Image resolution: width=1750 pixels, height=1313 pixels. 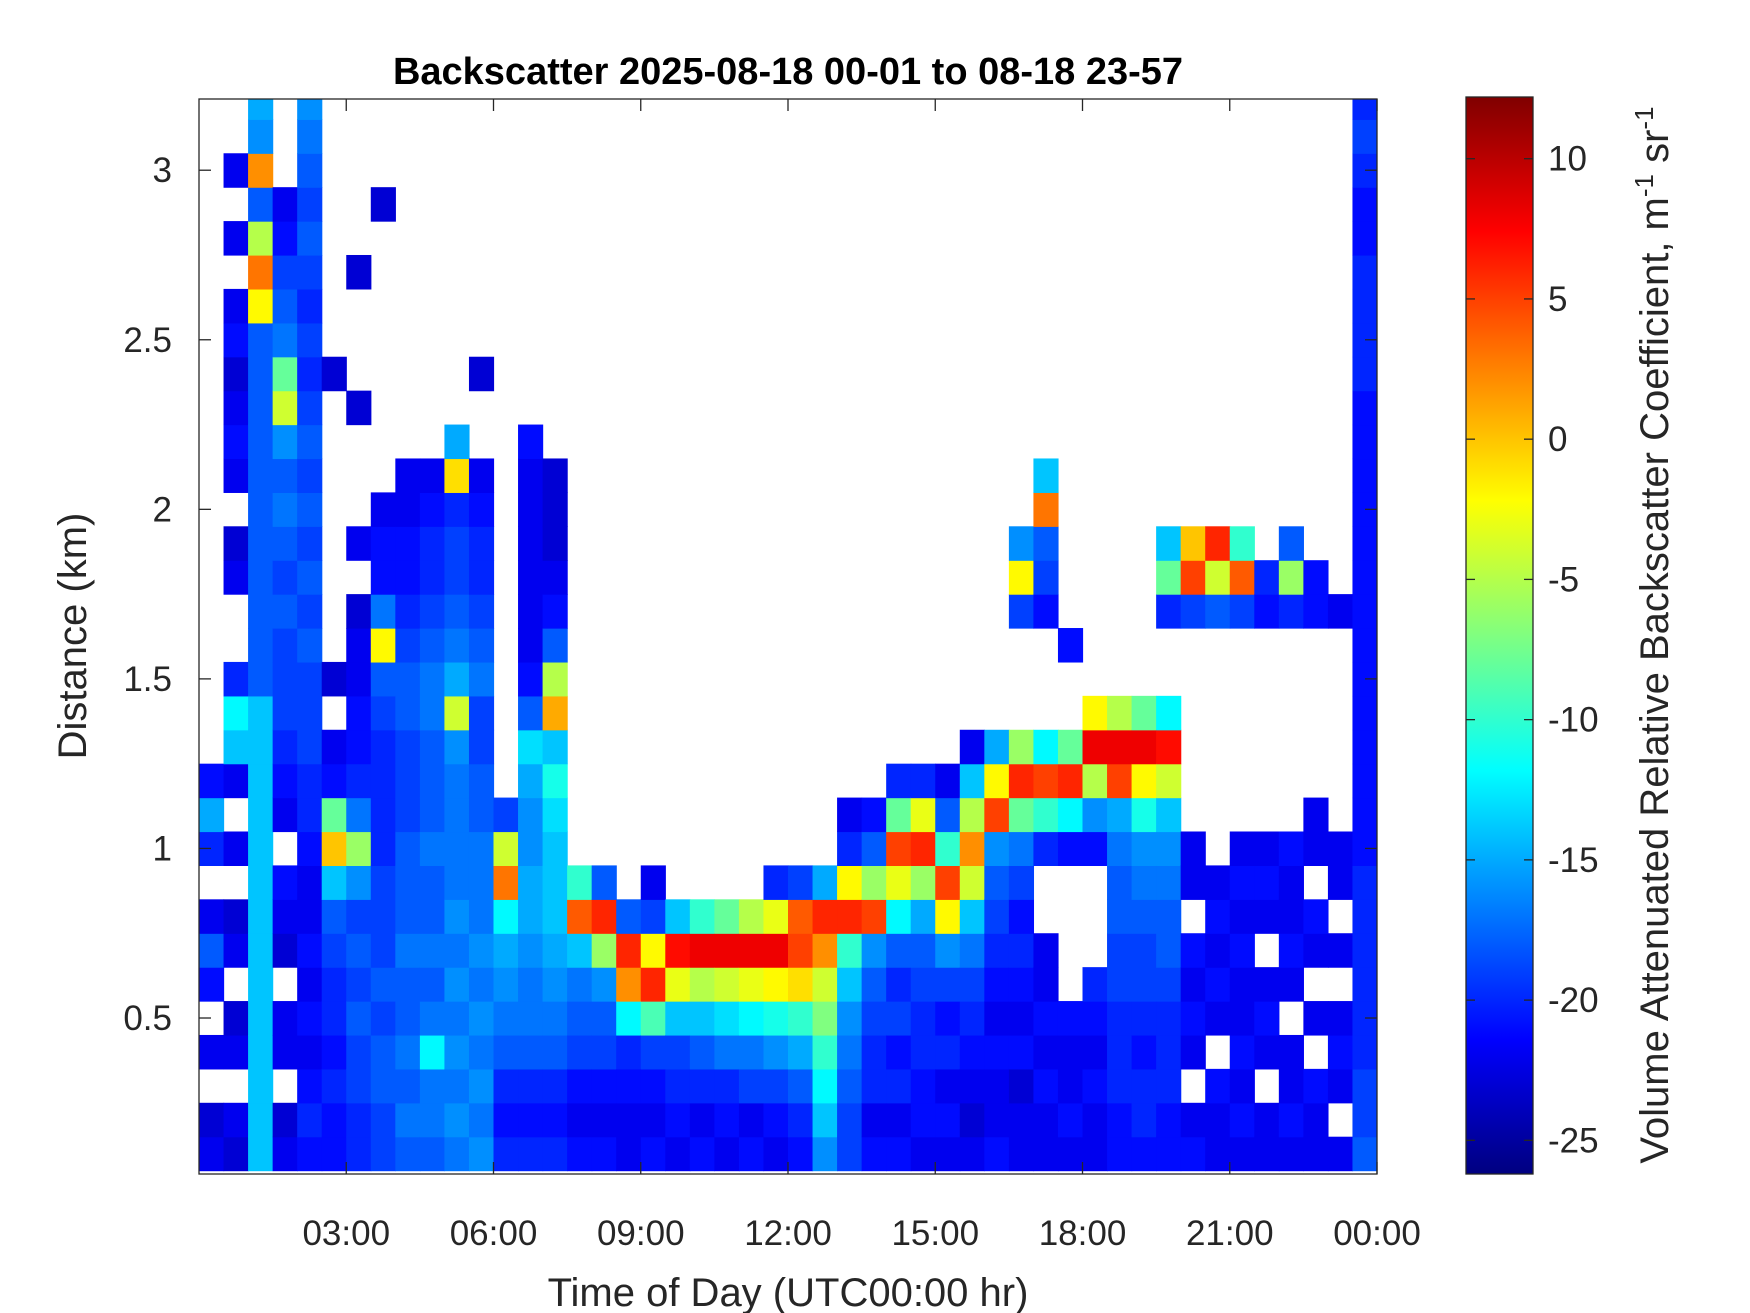 I want to click on colorbar, so click(x=1499, y=635).